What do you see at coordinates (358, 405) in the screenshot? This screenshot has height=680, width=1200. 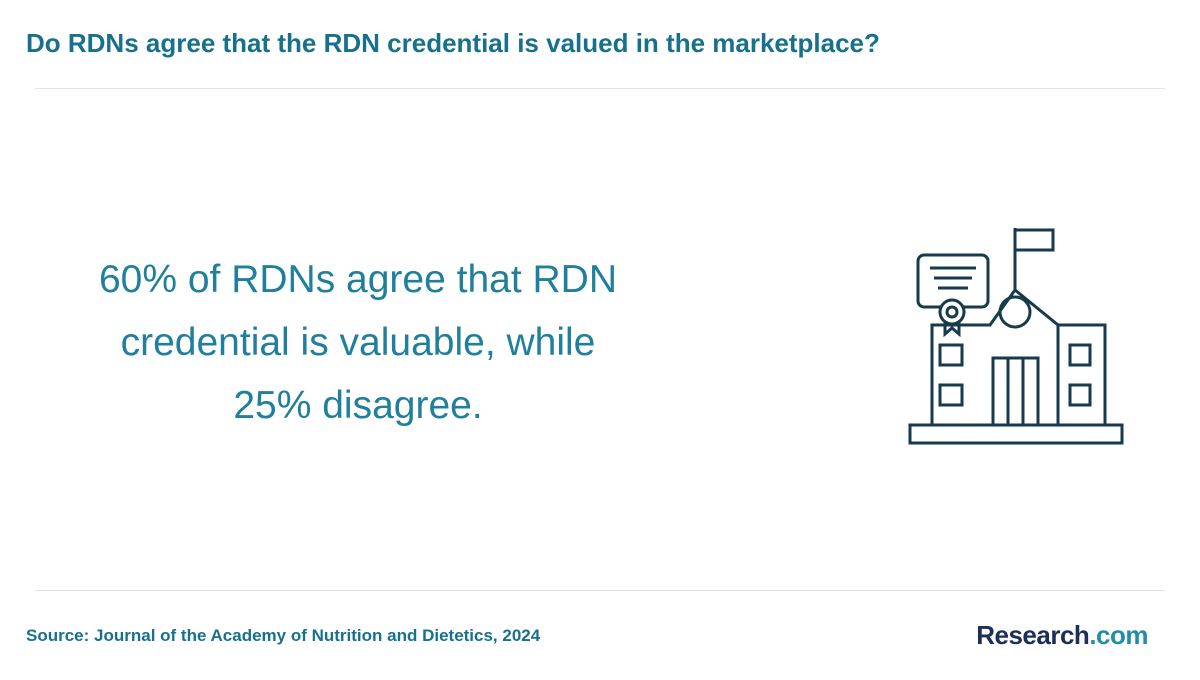 I see `statement-line: 25% disagree.` at bounding box center [358, 405].